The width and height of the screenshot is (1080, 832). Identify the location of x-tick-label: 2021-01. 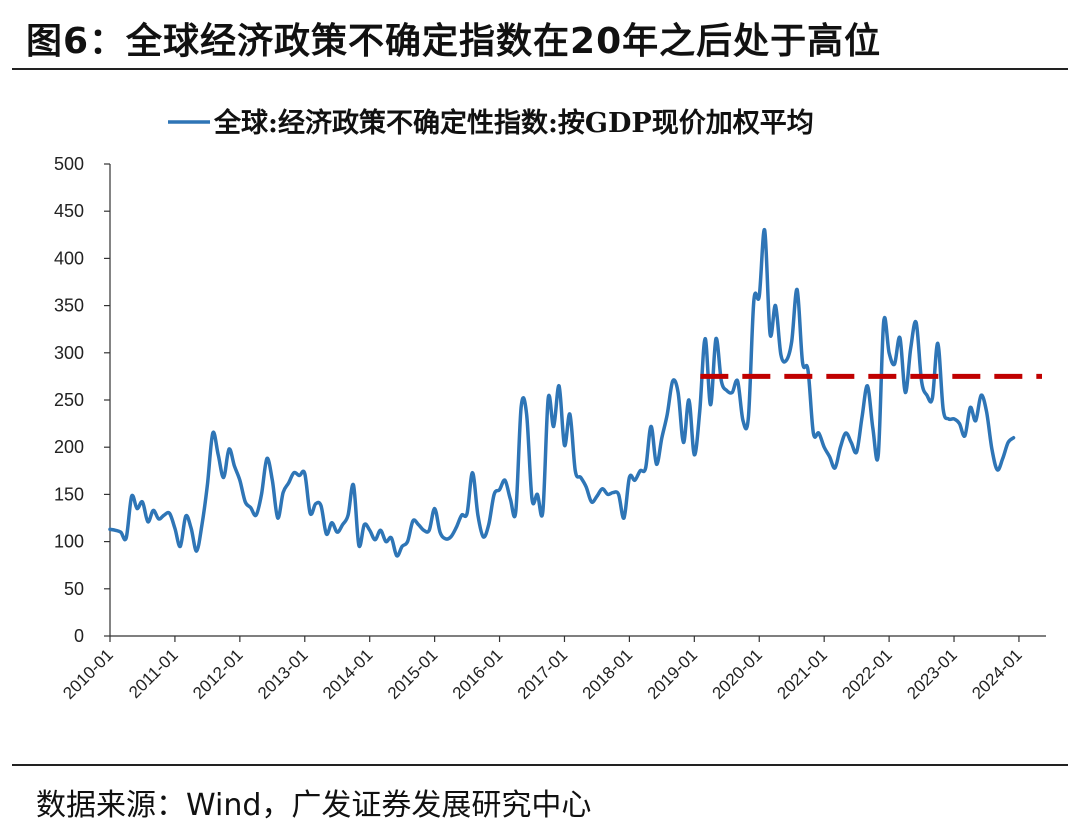
(802, 674).